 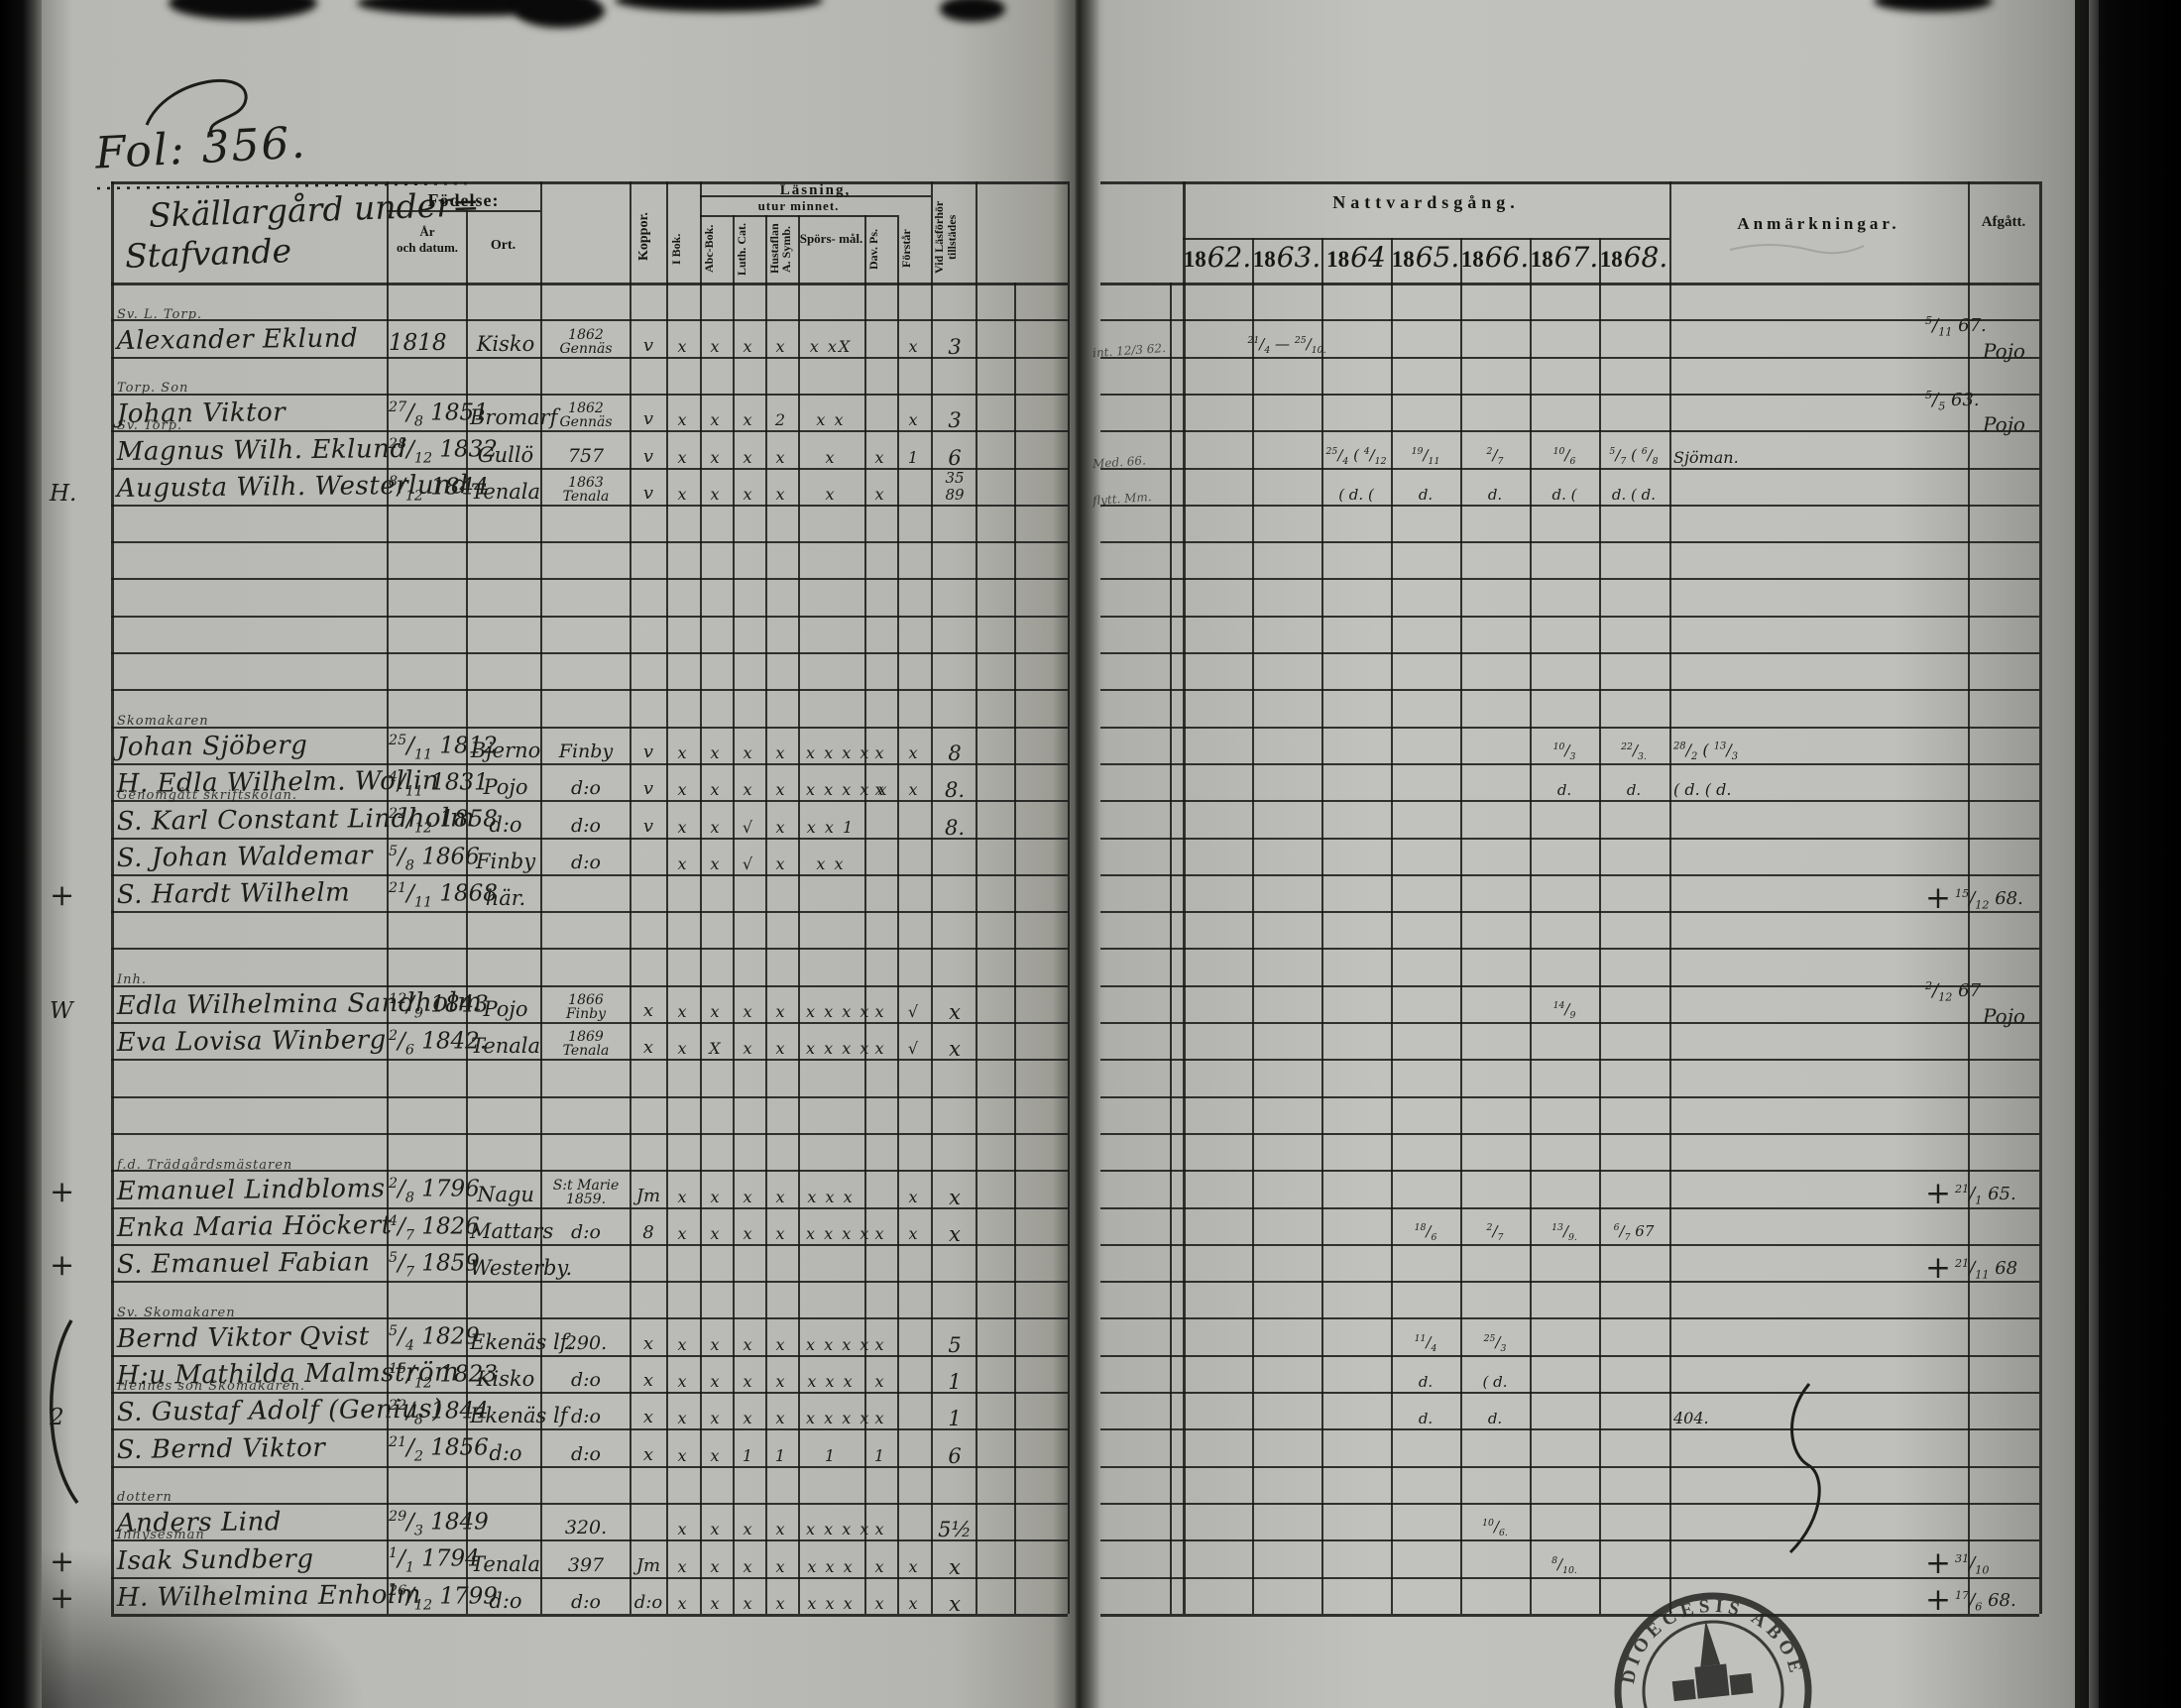 What do you see at coordinates (439, 1413) in the screenshot?
I see `entry-birth-date: 22∕8 1844` at bounding box center [439, 1413].